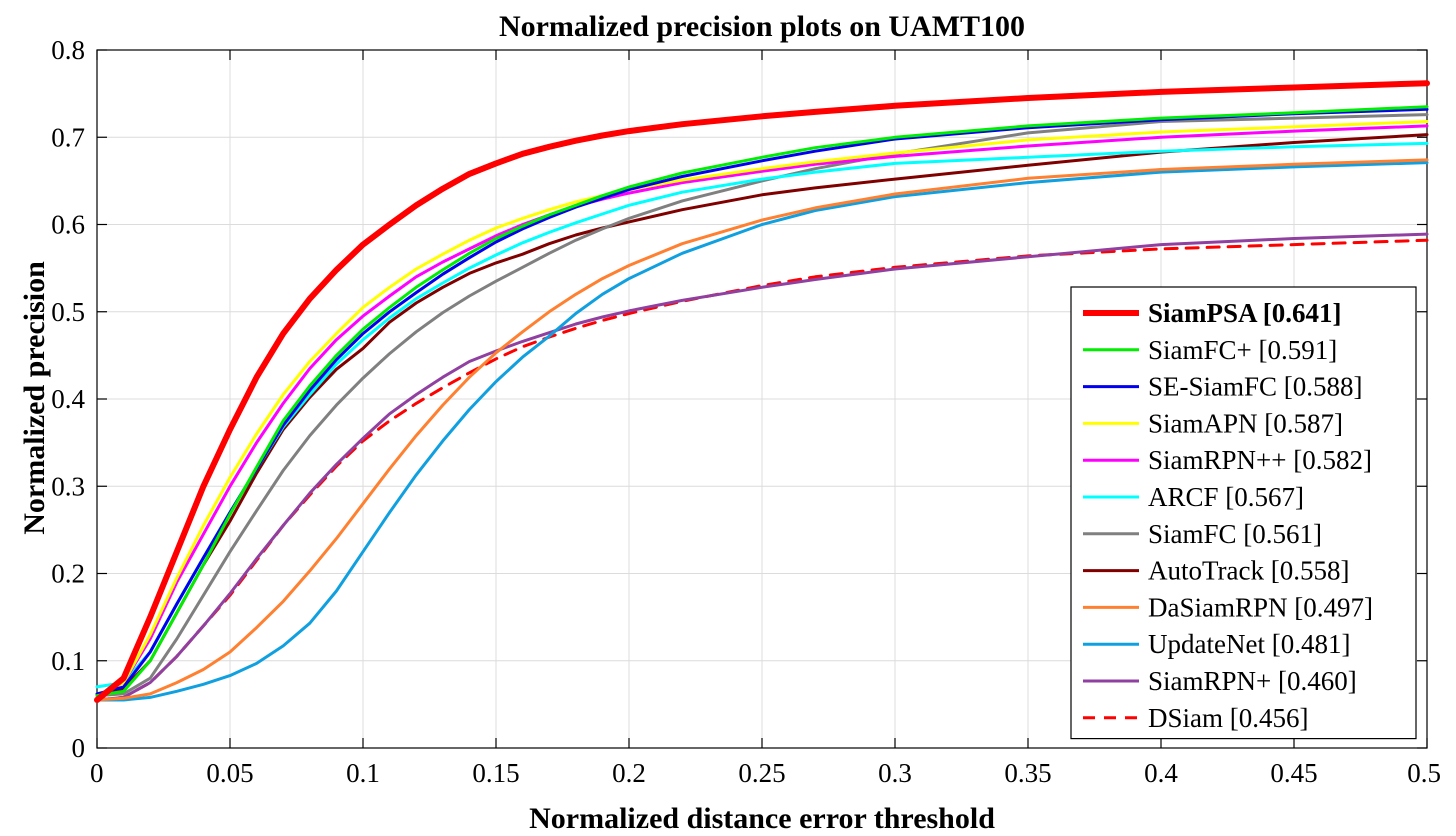  What do you see at coordinates (34, 398) in the screenshot?
I see `y-axis-label: Normalized precision` at bounding box center [34, 398].